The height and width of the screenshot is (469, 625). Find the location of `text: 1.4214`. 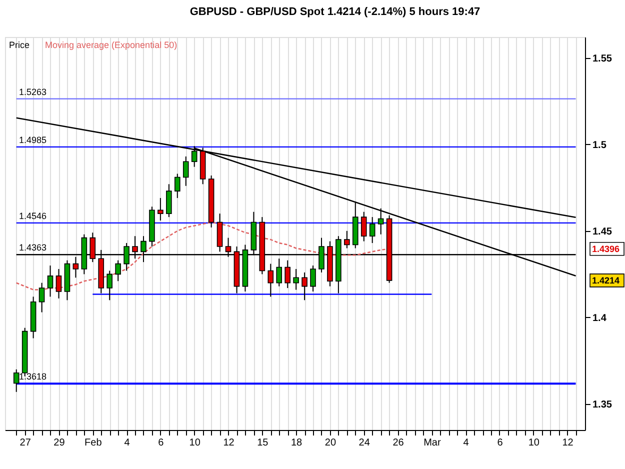

text: 1.4214 is located at coordinates (606, 280).